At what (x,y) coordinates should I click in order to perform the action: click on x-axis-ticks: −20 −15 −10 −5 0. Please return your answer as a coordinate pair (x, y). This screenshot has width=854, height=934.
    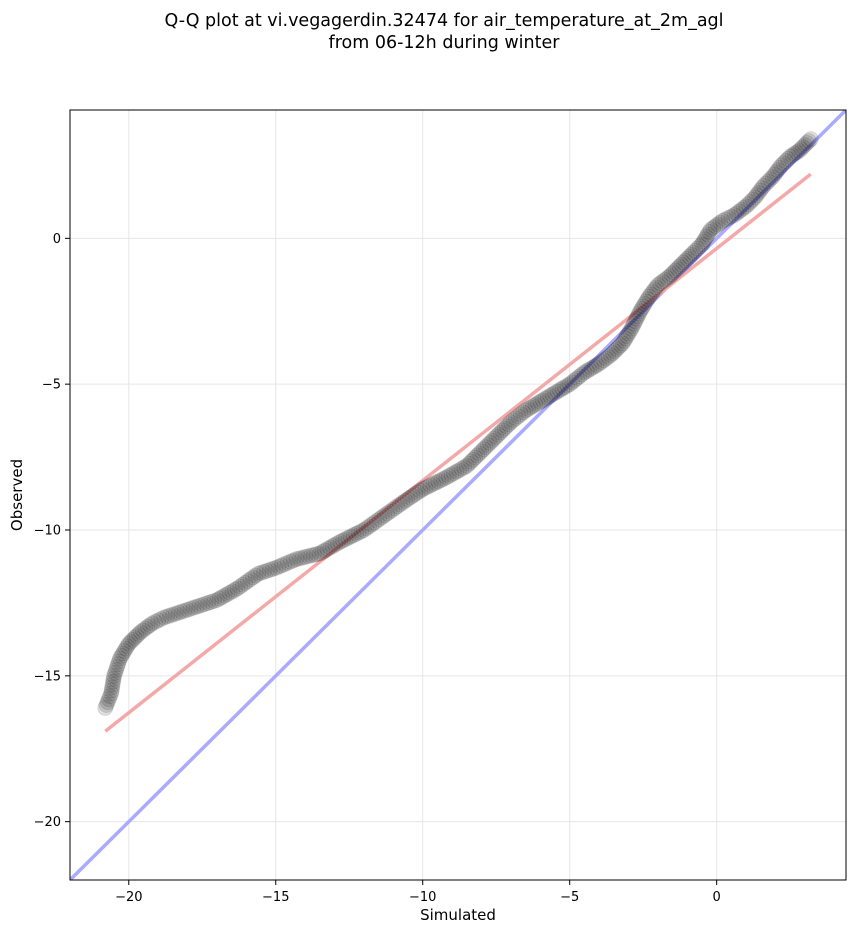
    Looking at the image, I should click on (418, 892).